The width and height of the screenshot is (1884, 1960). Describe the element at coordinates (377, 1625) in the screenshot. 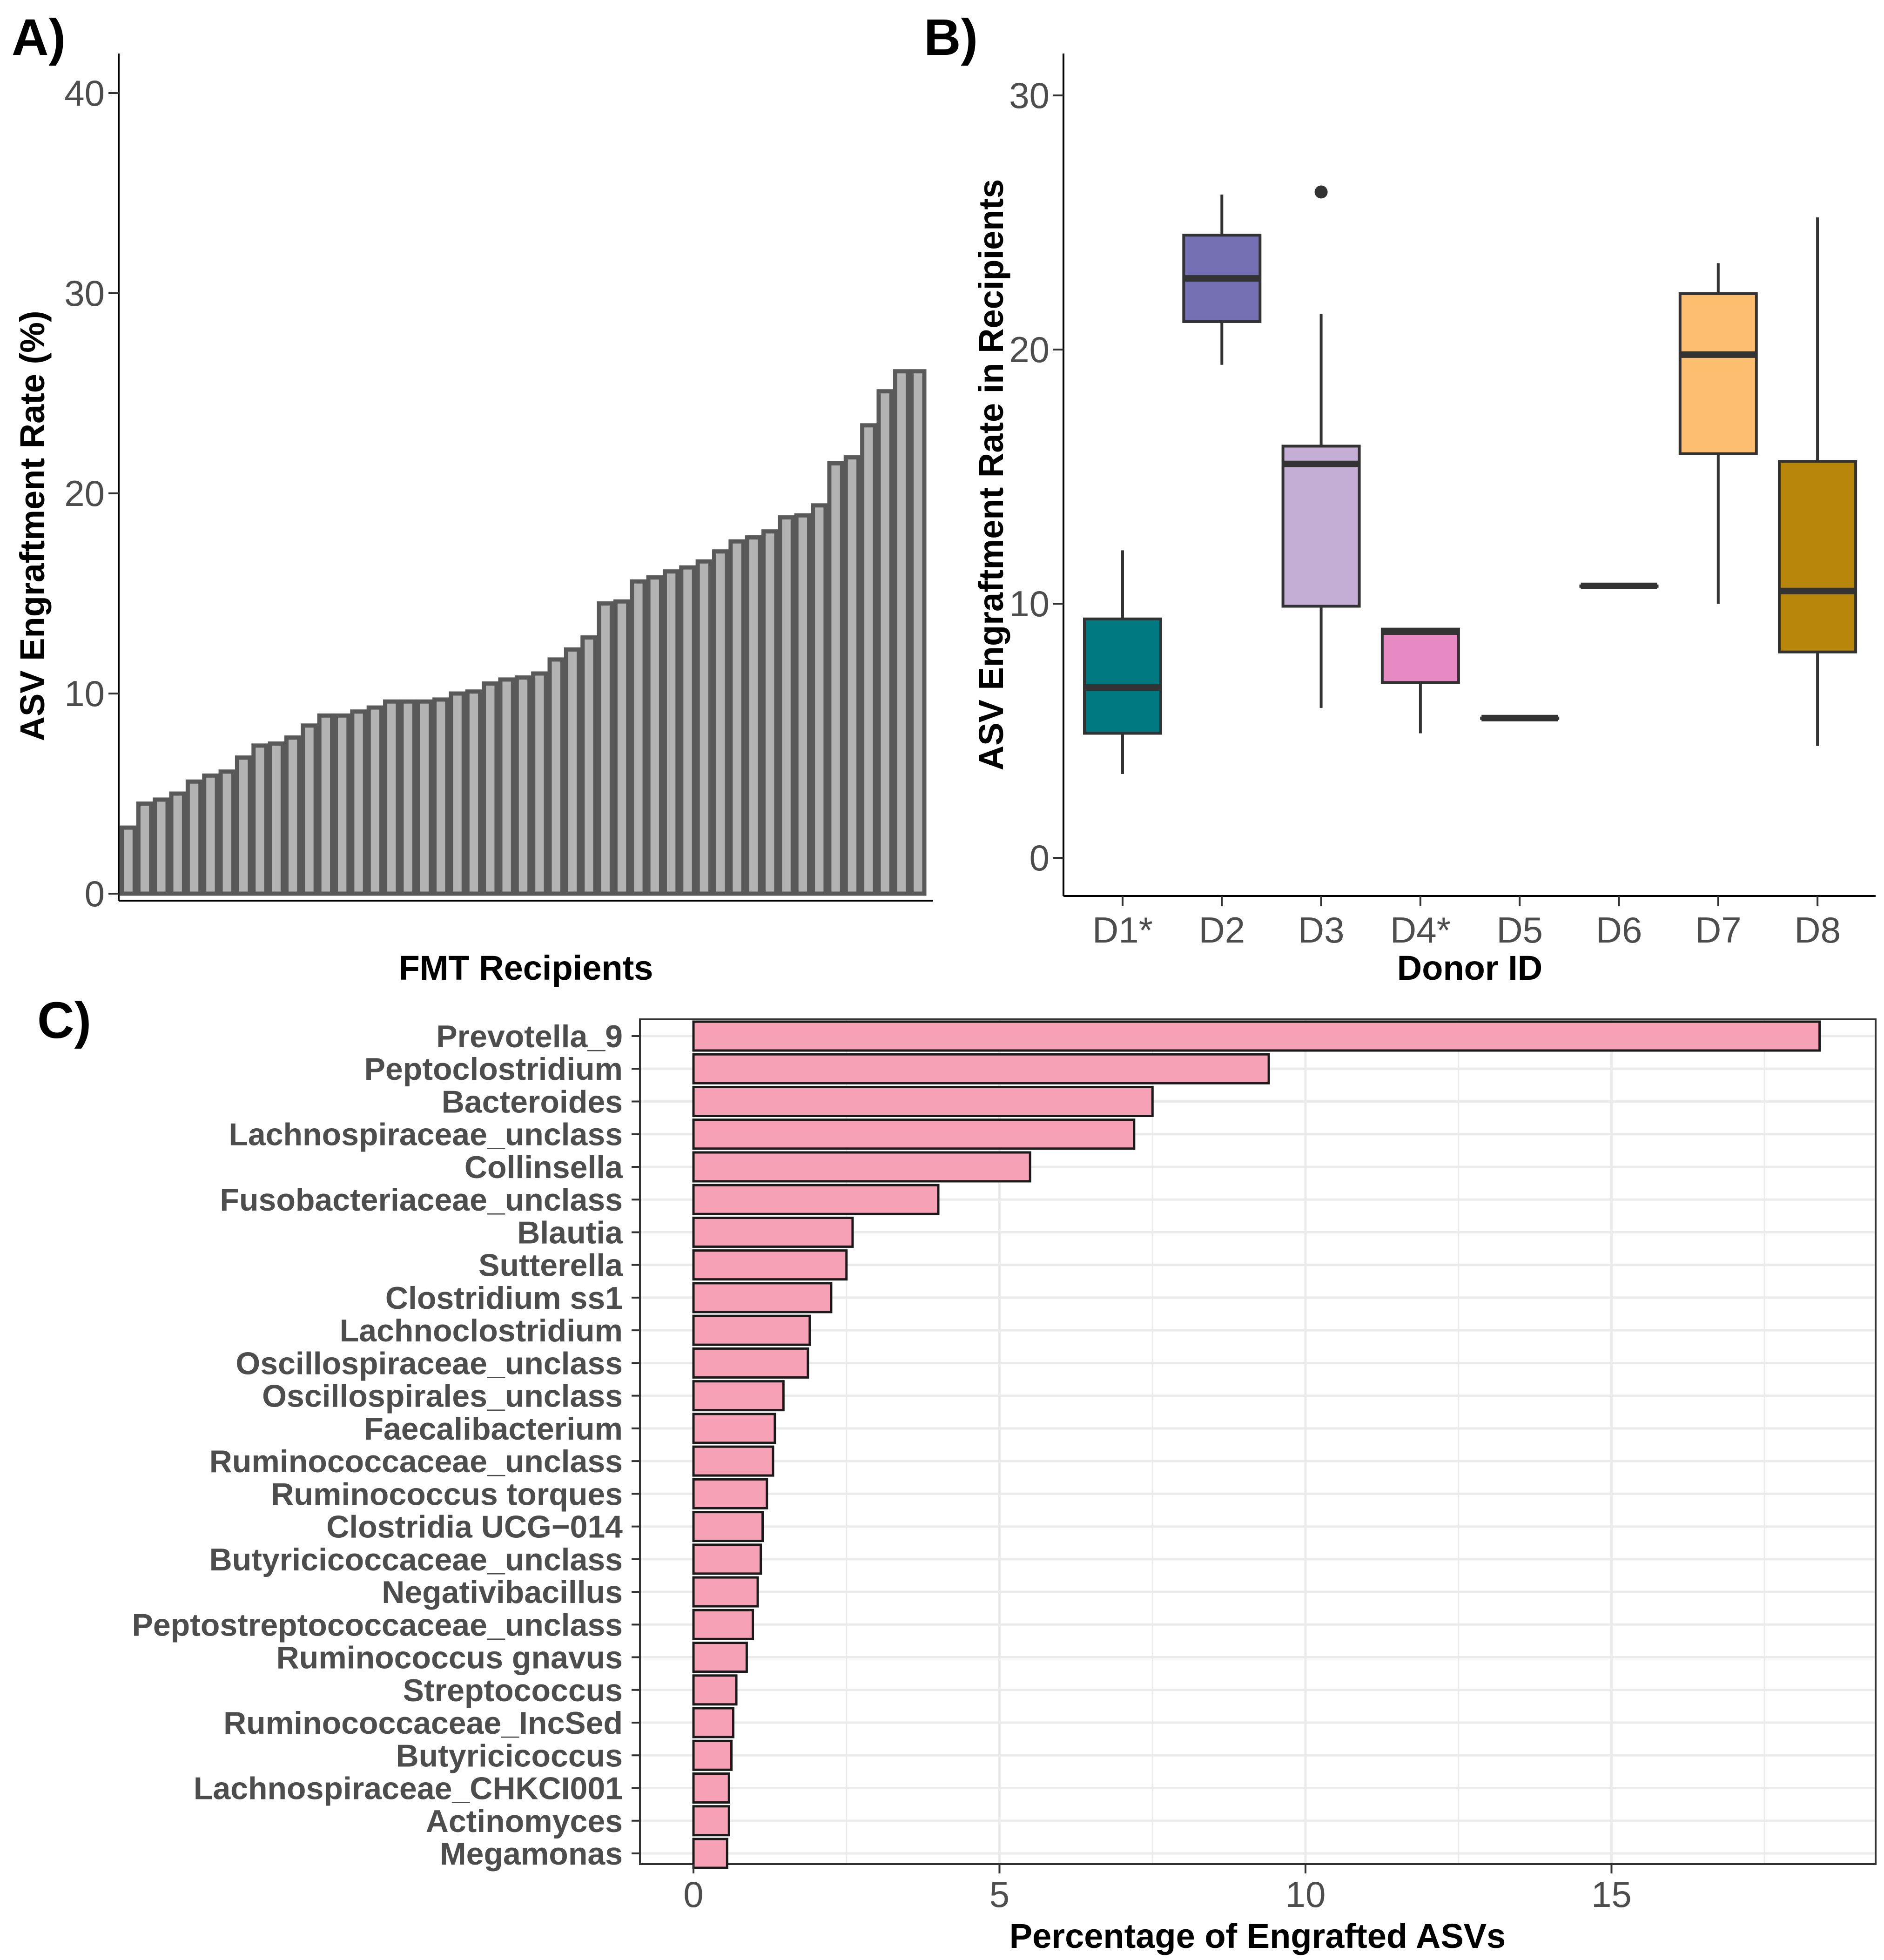

I see `chart-c-category-label: Peptostreptococcaceae_unclass` at that location.